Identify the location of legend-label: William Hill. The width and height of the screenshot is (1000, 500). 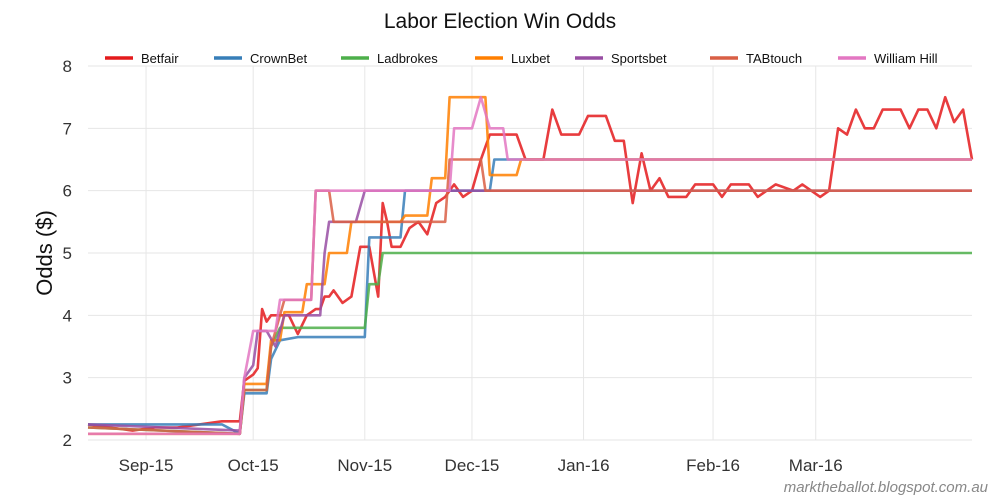
(906, 58).